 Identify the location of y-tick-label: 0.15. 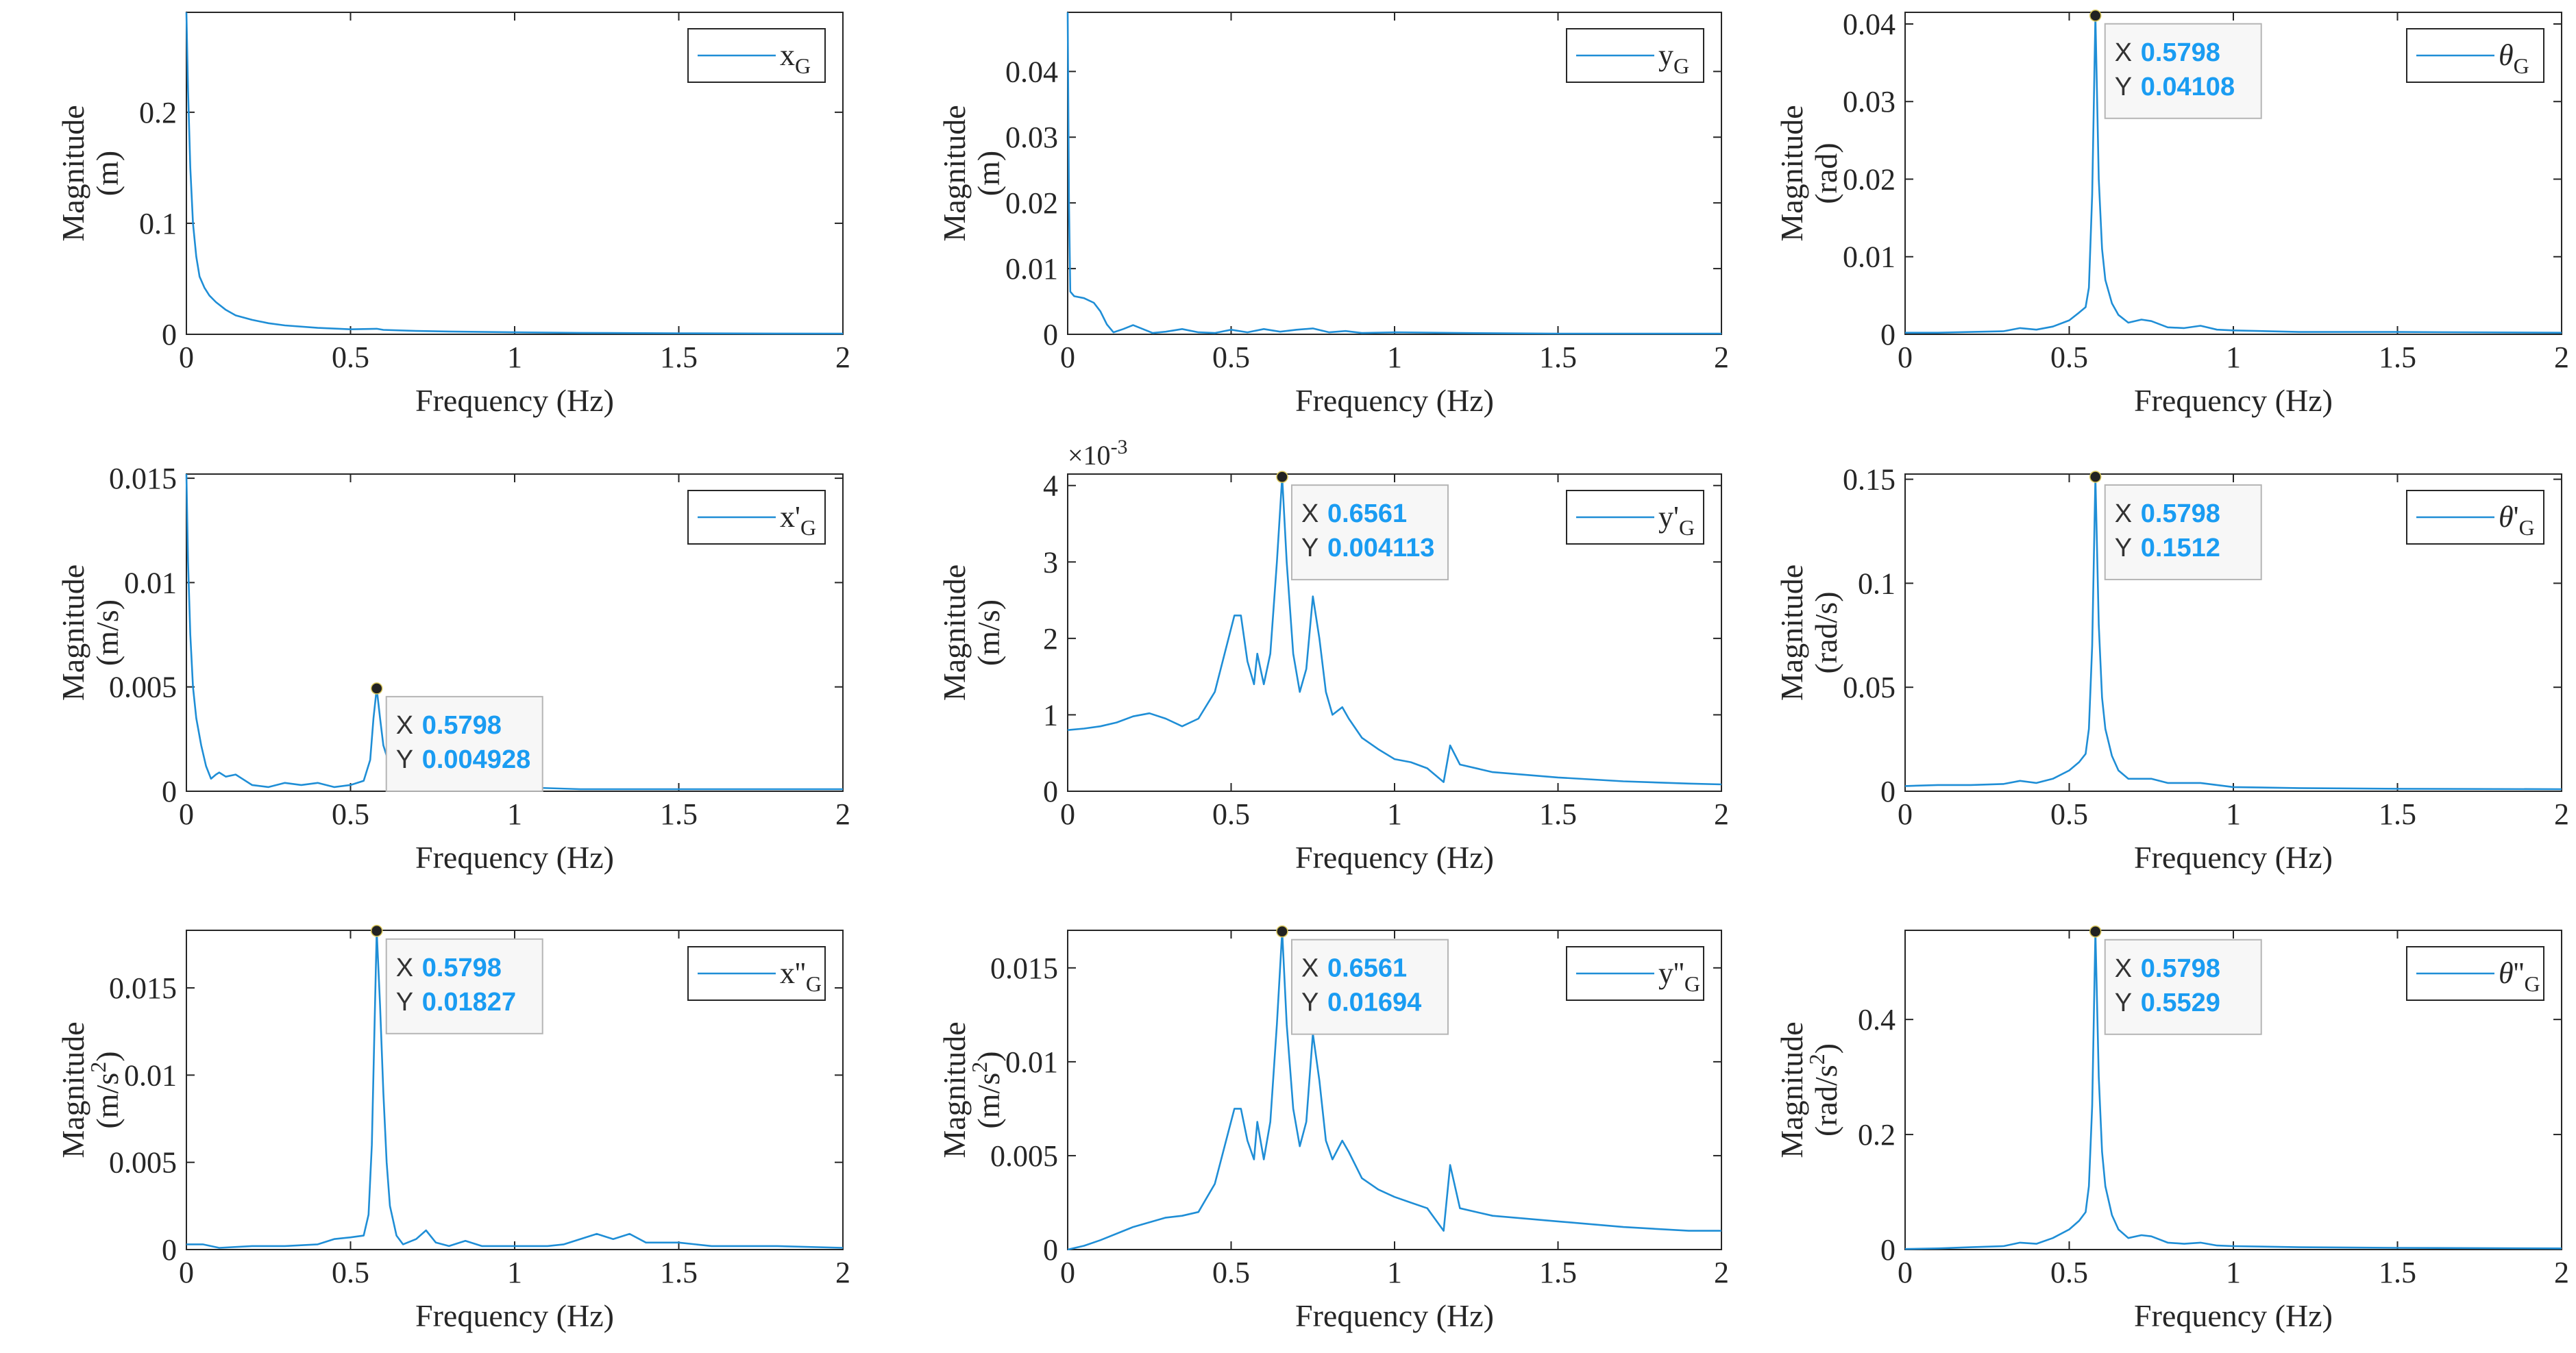
(1870, 480).